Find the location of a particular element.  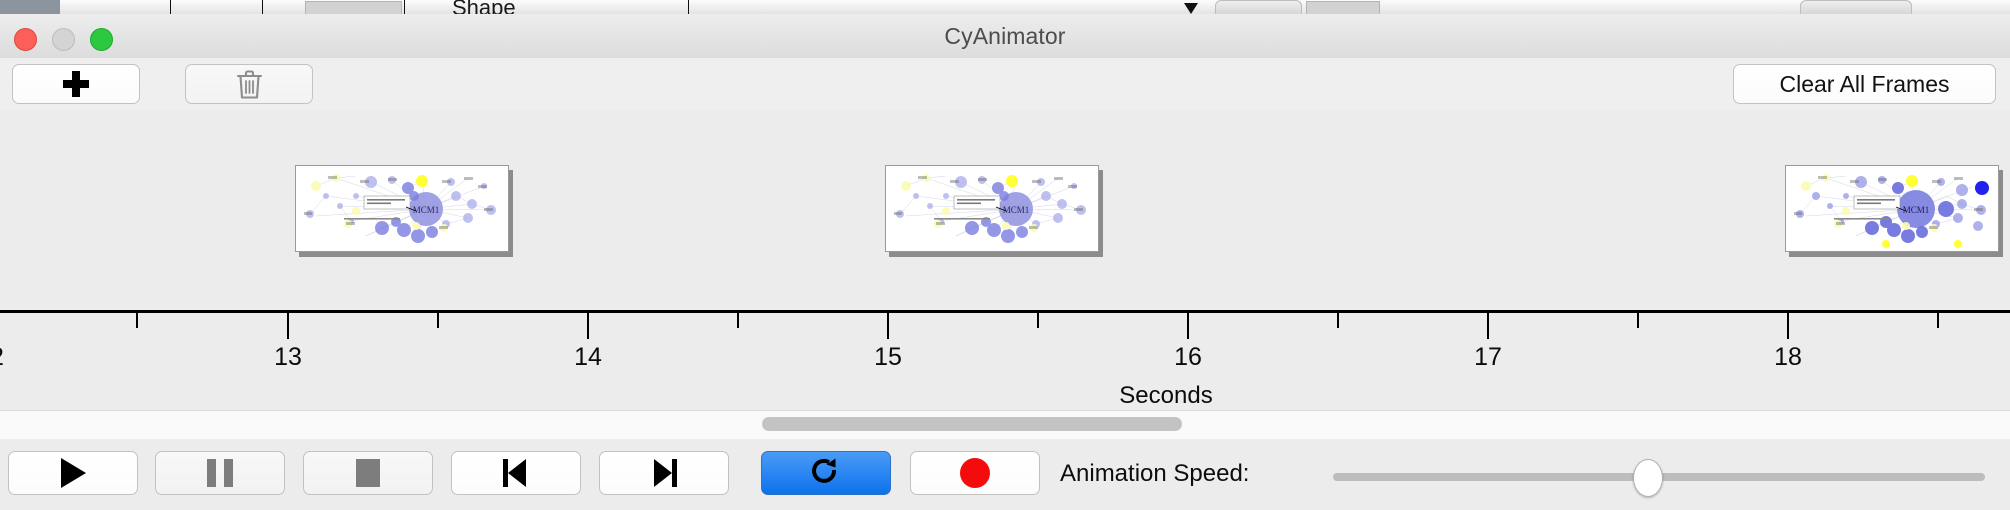

animation-speed-slider is located at coordinates (1659, 478).